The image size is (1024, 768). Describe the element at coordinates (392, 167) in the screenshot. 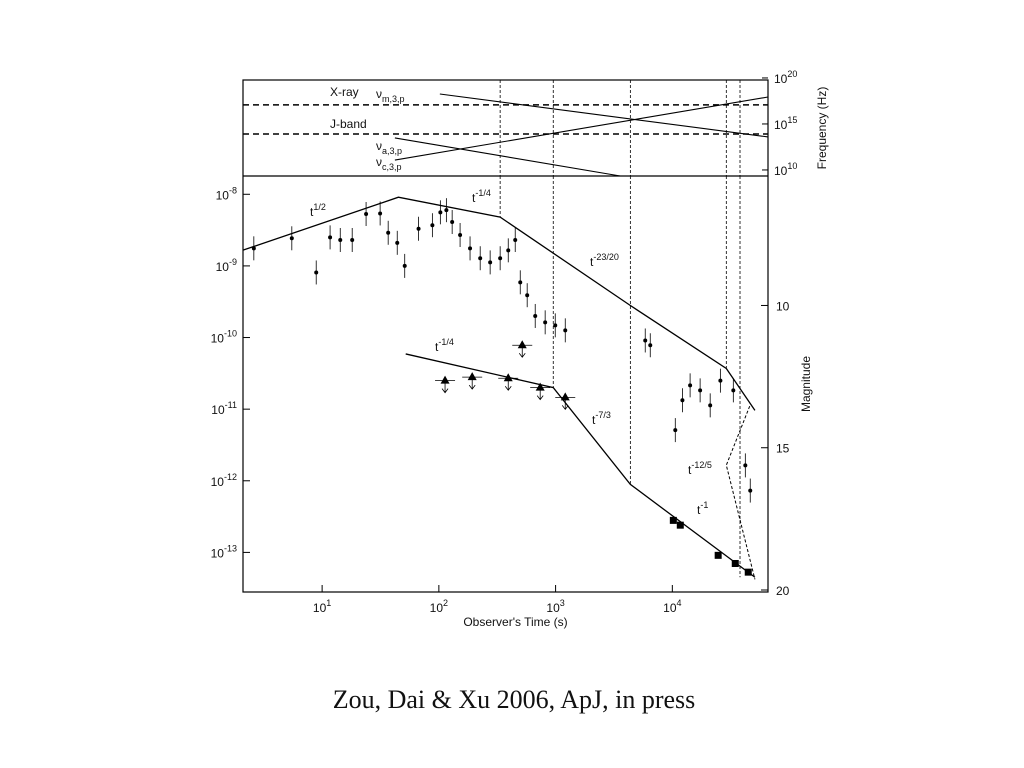

I see `series-label-sub: c,3,p` at that location.